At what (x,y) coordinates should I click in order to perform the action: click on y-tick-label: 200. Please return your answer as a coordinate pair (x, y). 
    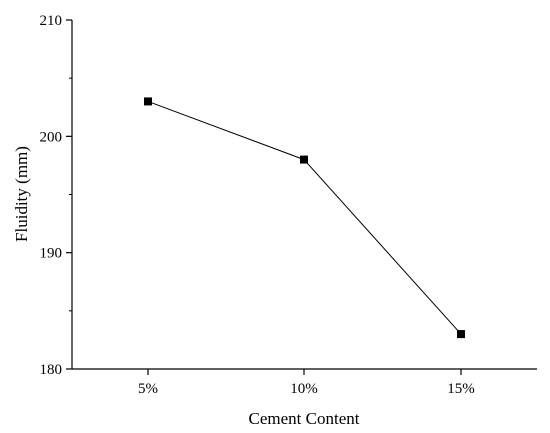
    Looking at the image, I should click on (51, 137).